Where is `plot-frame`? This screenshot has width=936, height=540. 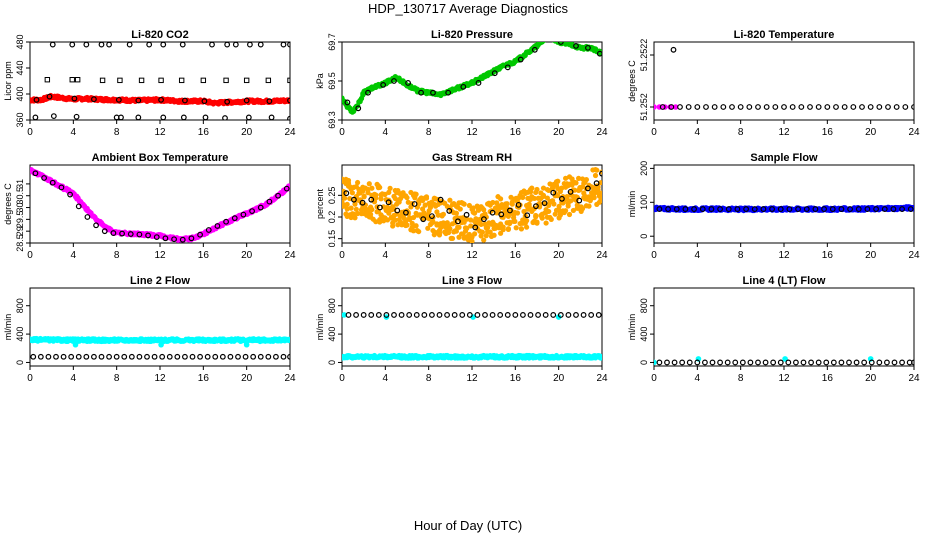
plot-frame is located at coordinates (784, 81).